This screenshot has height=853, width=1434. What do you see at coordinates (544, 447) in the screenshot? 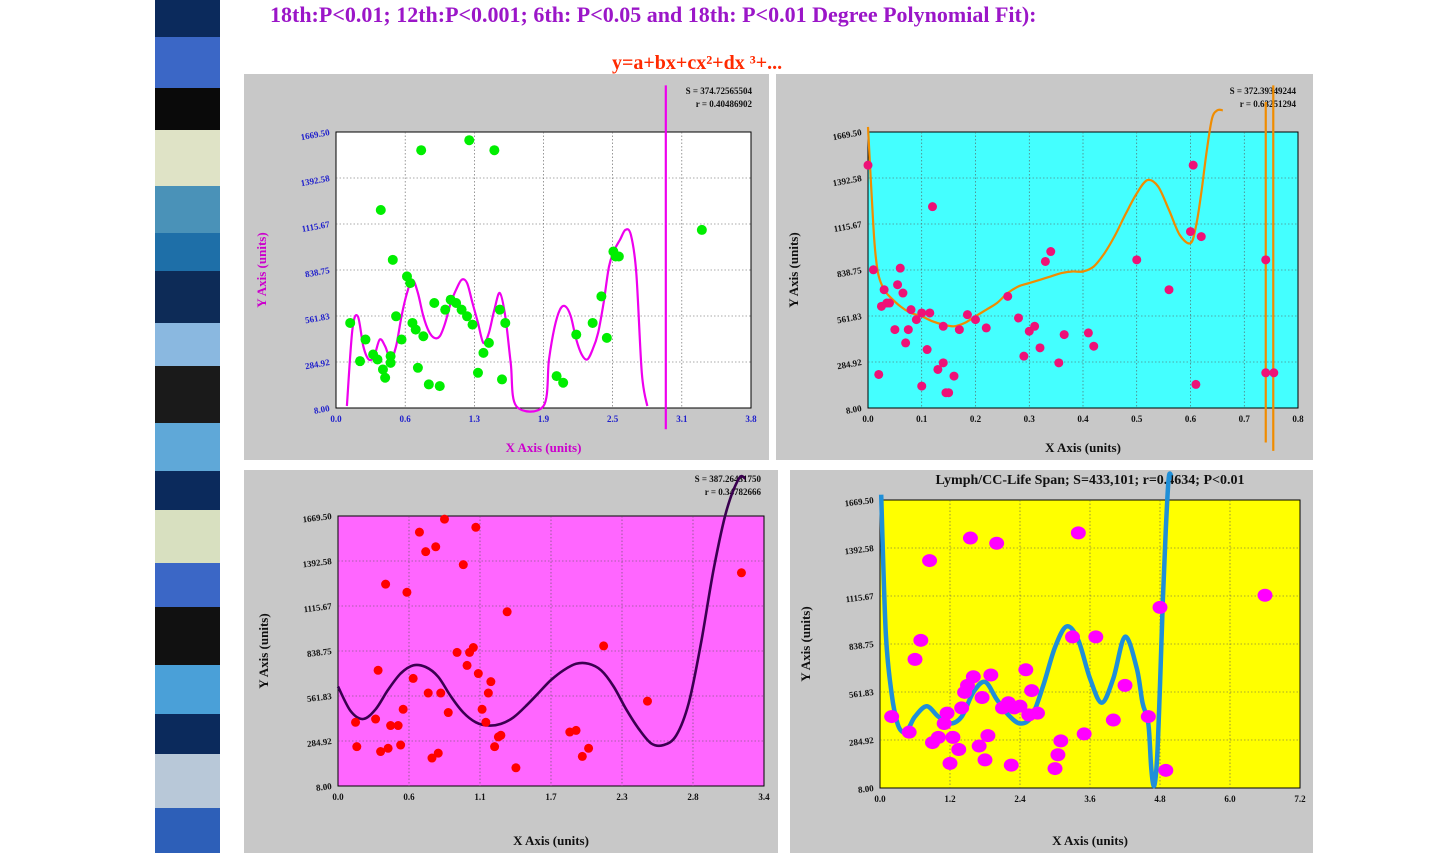
I see `x-axis-label: X Axis (units)` at bounding box center [544, 447].